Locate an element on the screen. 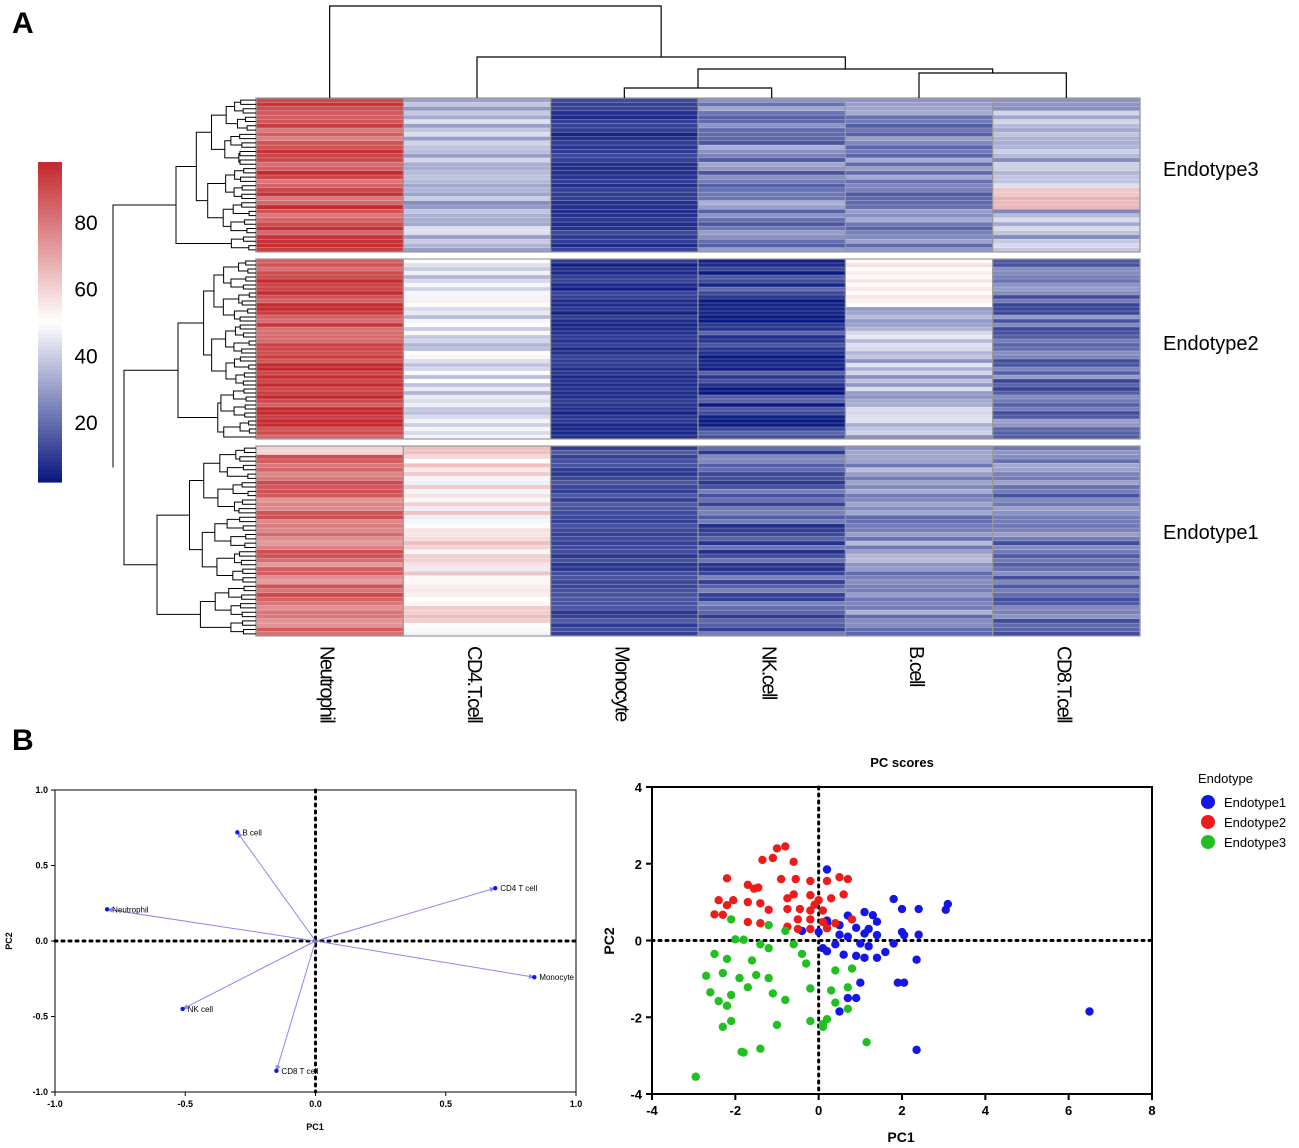 The width and height of the screenshot is (1299, 1148). pc-scores-x-tick-label: 4 is located at coordinates (986, 1110).